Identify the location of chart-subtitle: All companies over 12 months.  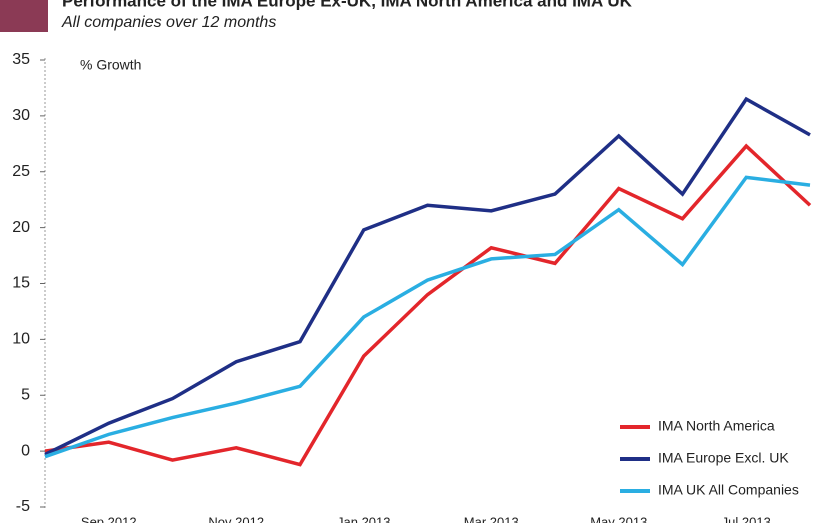
(168, 22).